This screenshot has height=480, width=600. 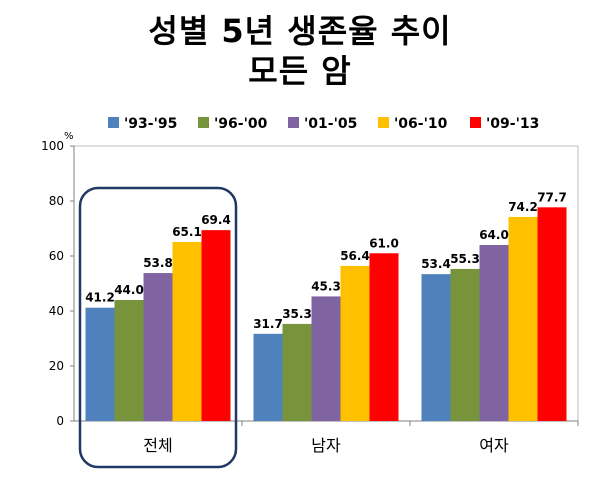 What do you see at coordinates (330, 124) in the screenshot?
I see `legend-label: '01-'05` at bounding box center [330, 124].